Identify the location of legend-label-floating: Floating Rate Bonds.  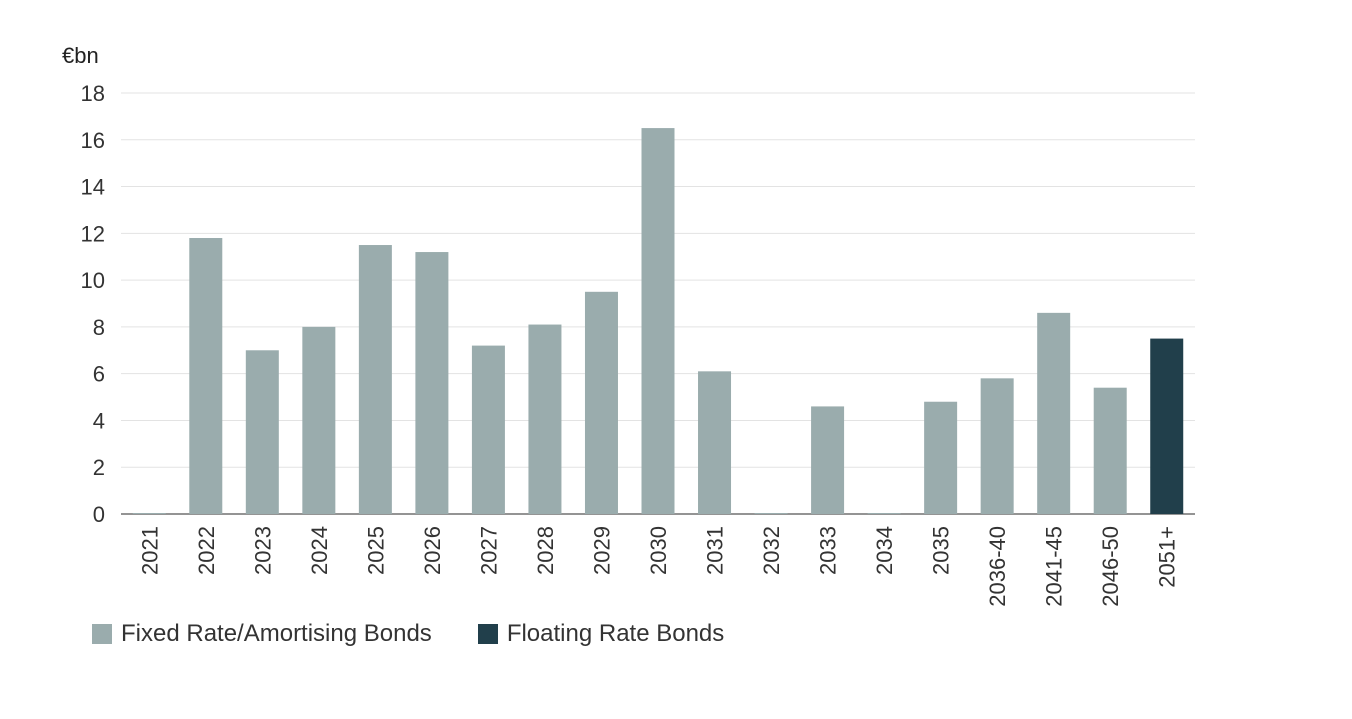
(615, 633).